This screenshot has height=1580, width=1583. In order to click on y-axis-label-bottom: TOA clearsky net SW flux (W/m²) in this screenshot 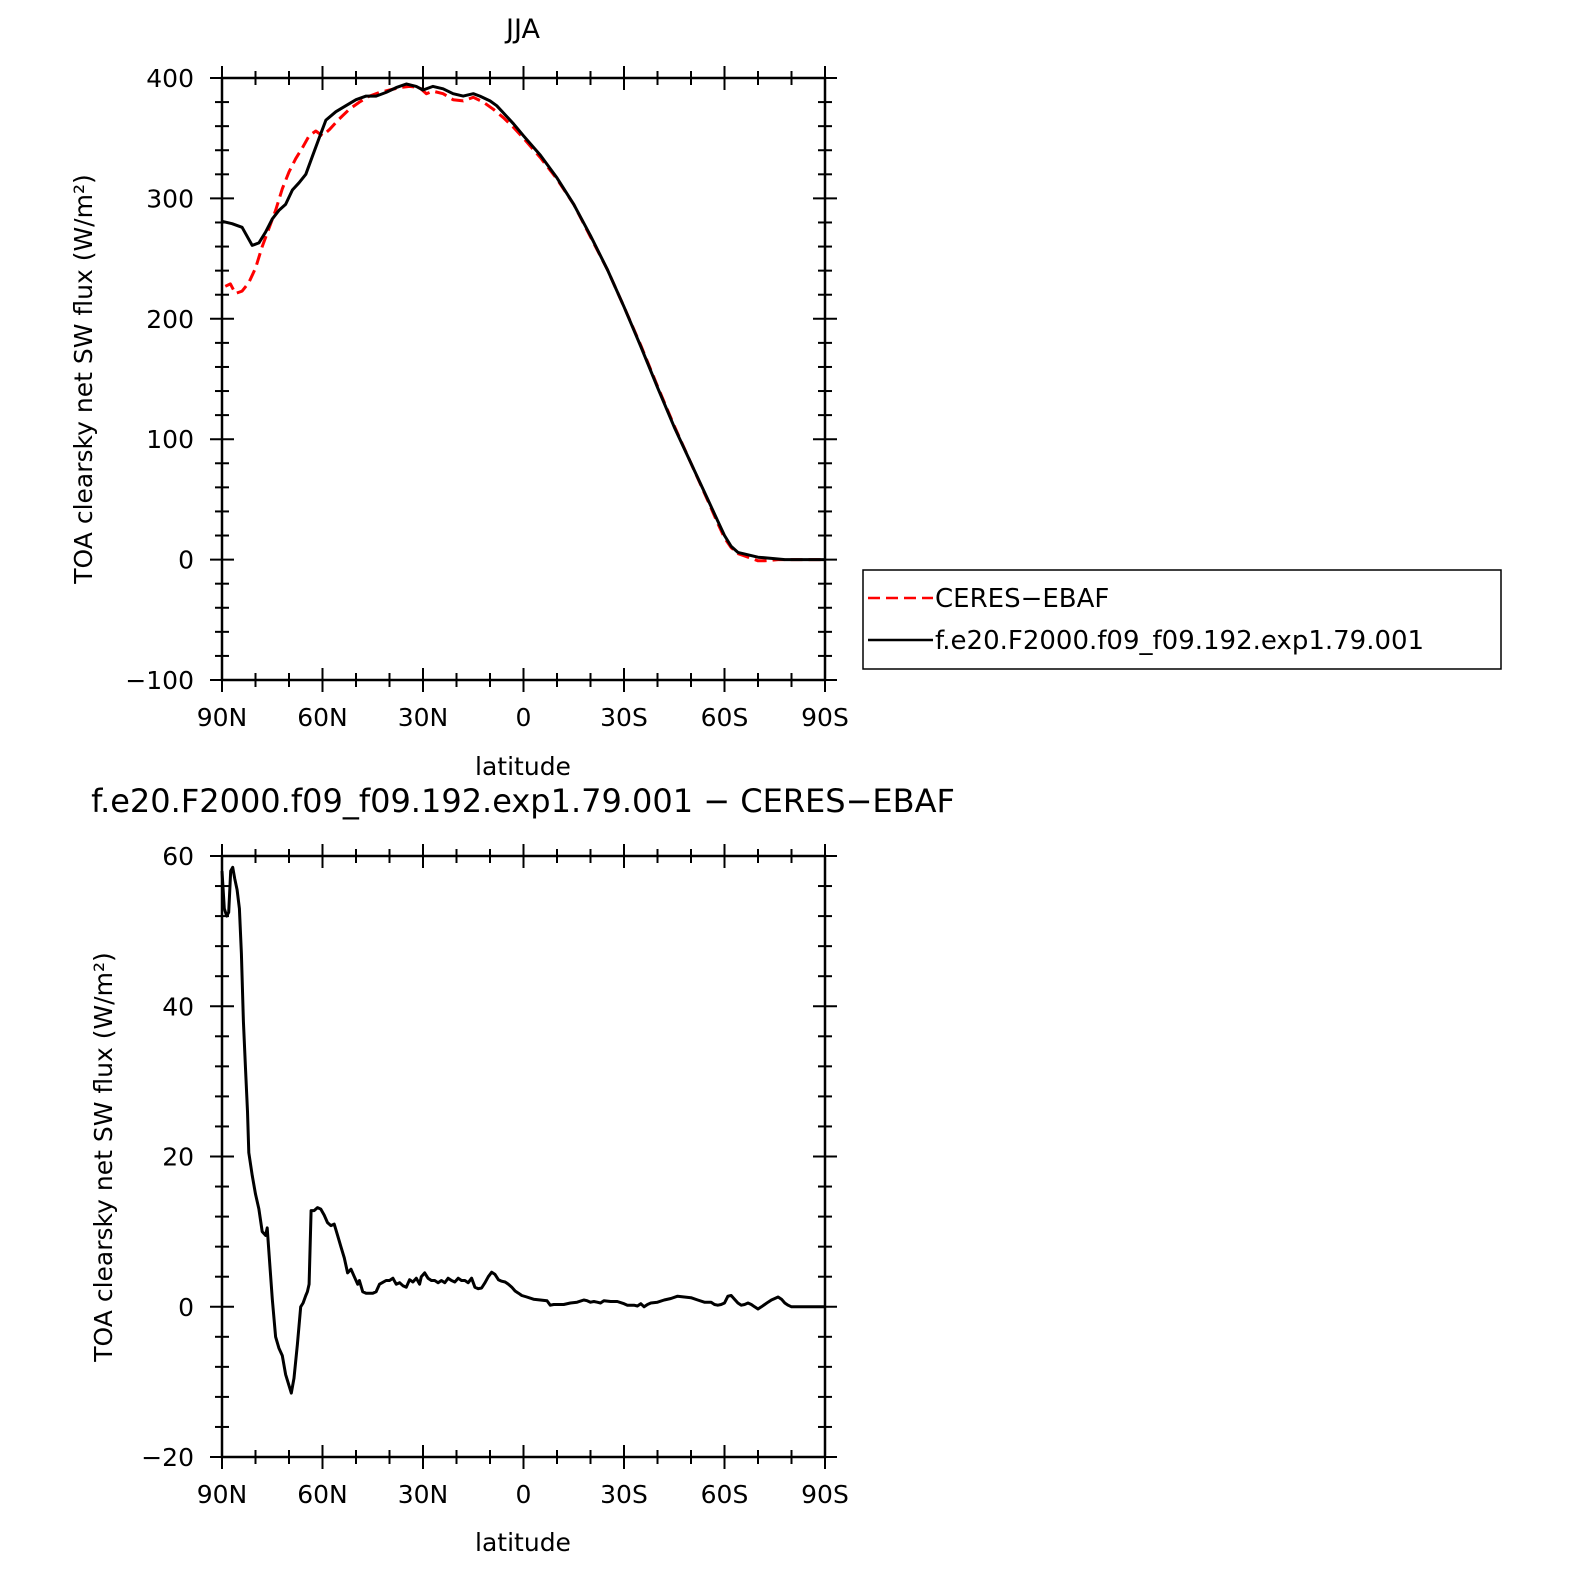, I will do `click(103, 1157)`.